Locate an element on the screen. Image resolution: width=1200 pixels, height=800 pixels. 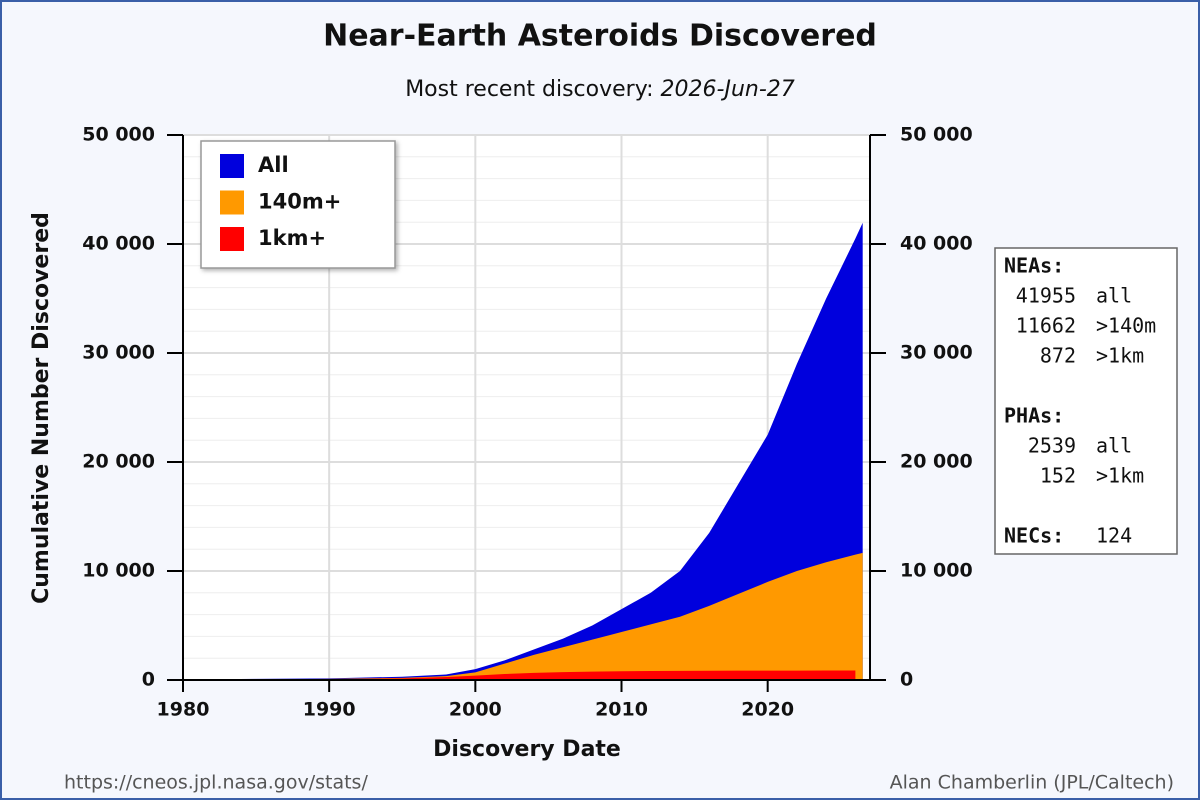
stats-count: 2539 is located at coordinates (1052, 446).